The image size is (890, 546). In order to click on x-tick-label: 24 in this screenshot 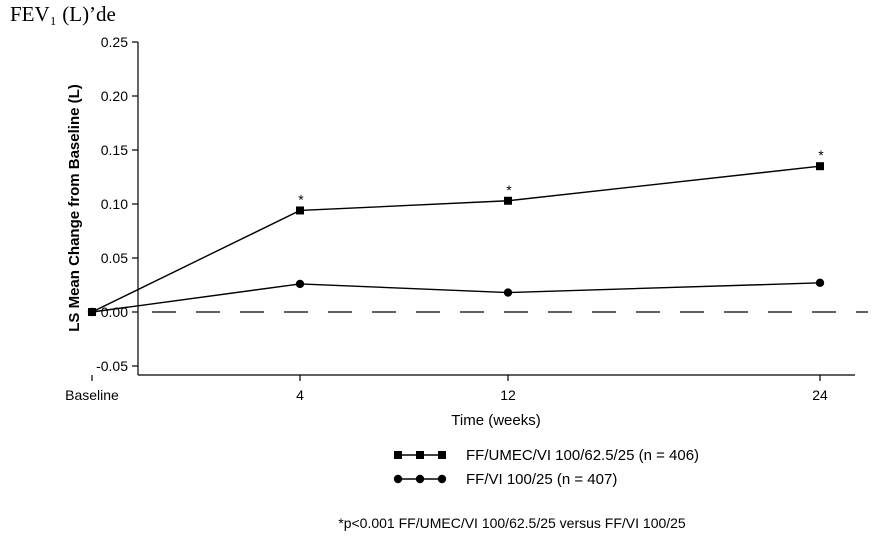, I will do `click(820, 395)`.